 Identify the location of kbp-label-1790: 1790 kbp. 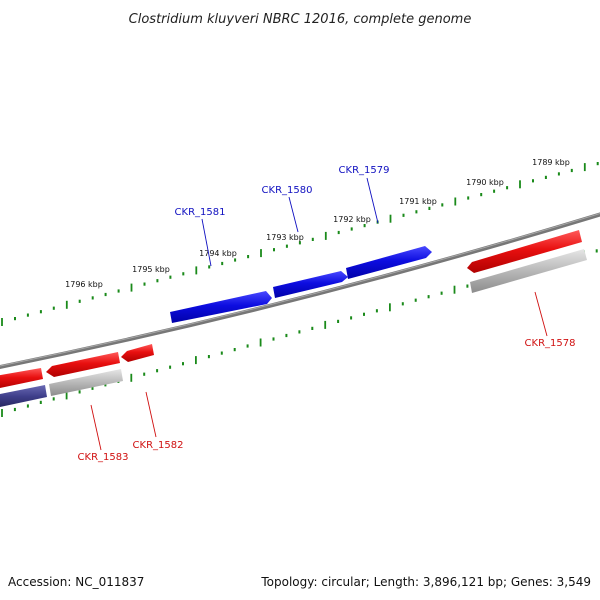
(485, 182).